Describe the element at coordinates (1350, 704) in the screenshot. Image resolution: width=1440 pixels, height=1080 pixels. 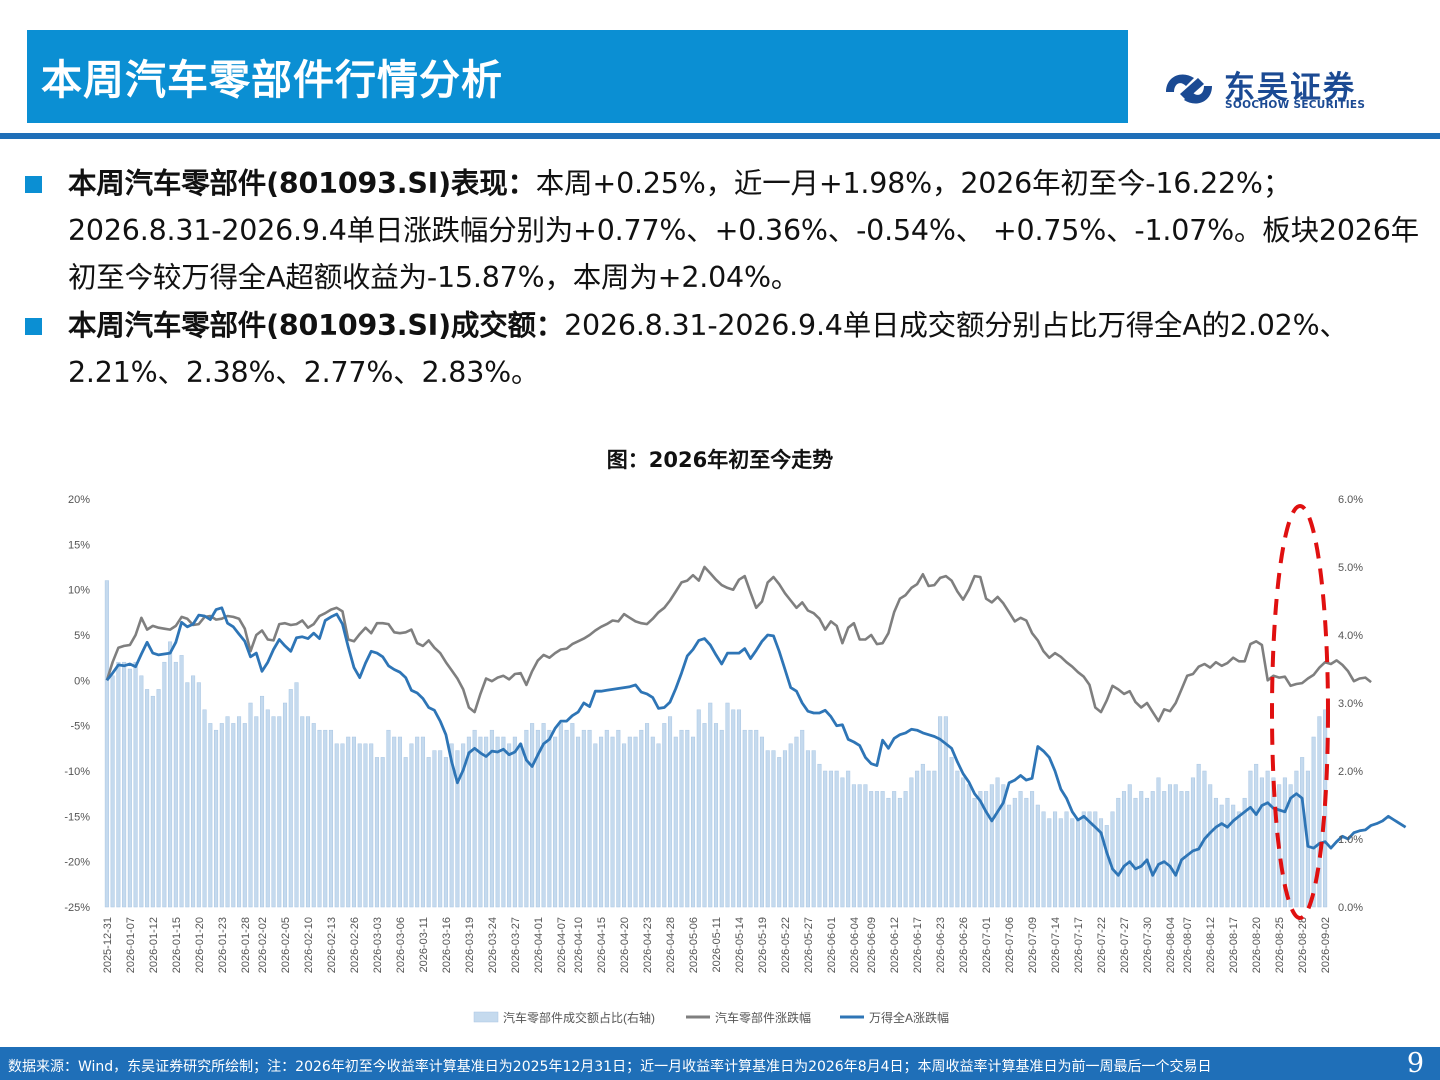
I see `y-right-tick-label: 3.0%` at that location.